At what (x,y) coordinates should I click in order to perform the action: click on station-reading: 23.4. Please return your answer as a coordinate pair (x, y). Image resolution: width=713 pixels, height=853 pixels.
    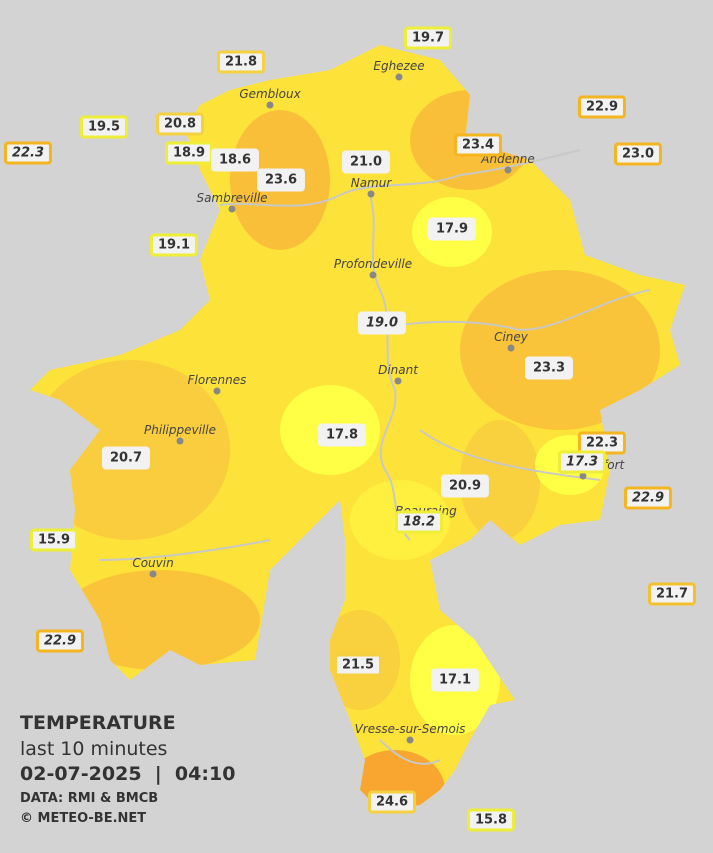
    Looking at the image, I should click on (478, 145).